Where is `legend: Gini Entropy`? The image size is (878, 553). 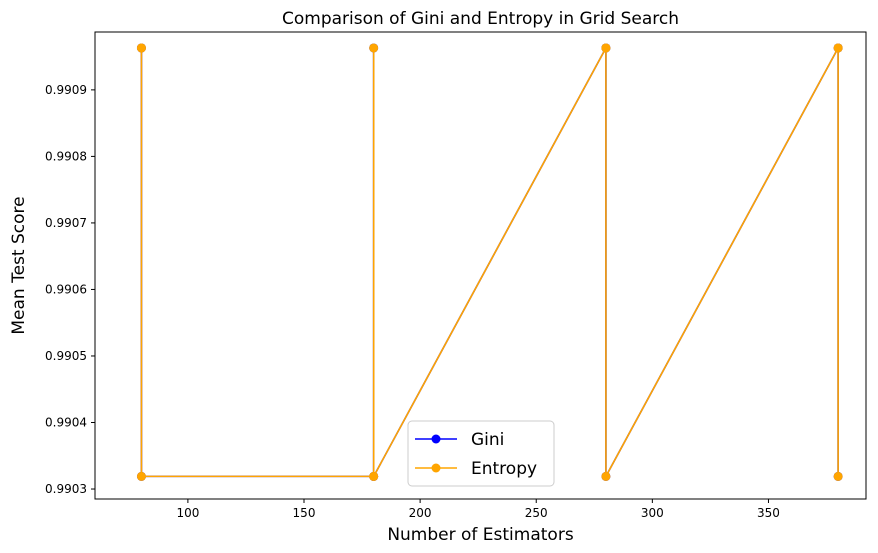
legend: Gini Entropy is located at coordinates (481, 453).